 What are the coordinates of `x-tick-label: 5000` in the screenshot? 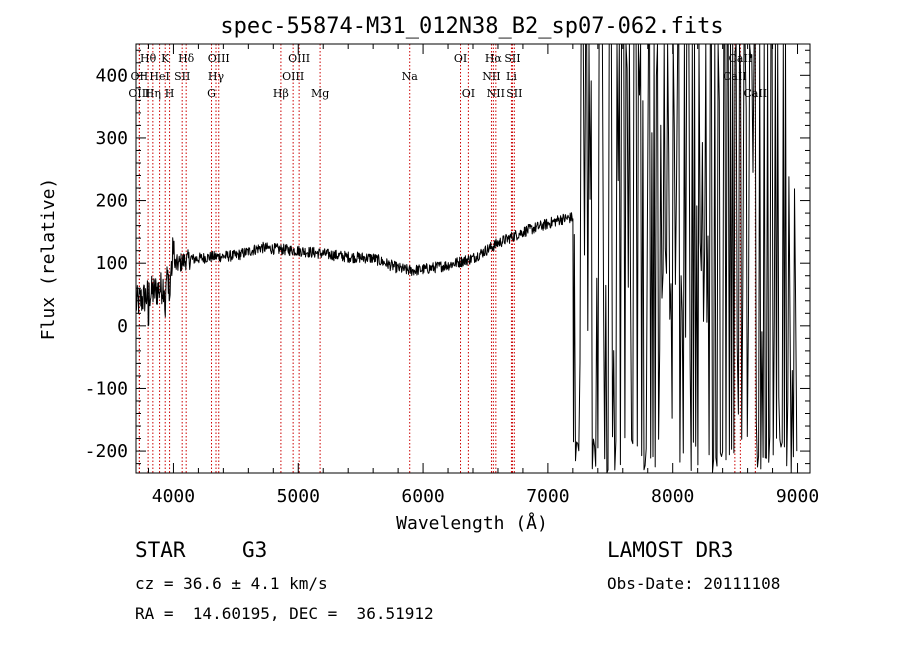 It's located at (298, 496).